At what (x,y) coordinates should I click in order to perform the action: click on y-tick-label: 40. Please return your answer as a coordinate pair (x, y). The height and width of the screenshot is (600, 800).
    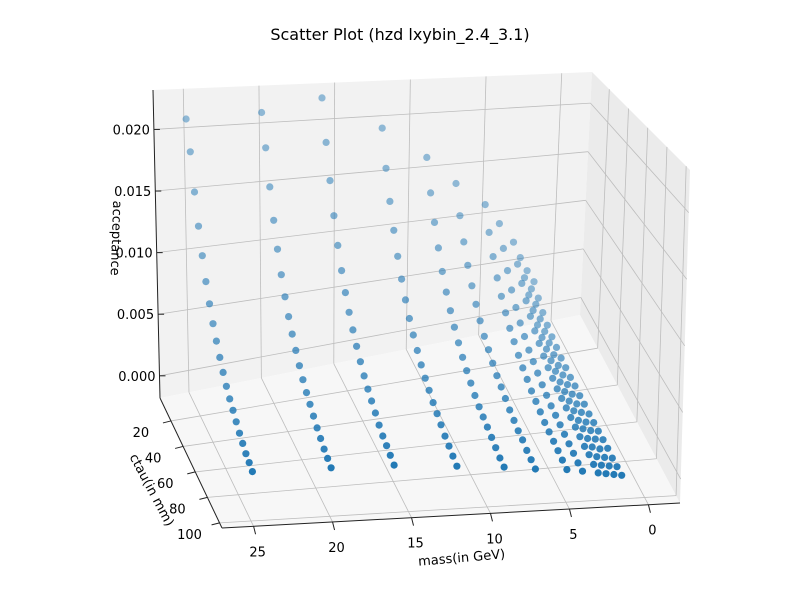
    Looking at the image, I should click on (153, 458).